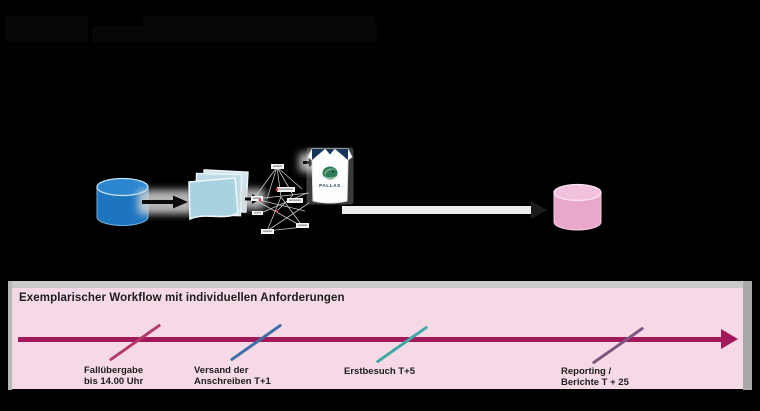 The image size is (760, 411). What do you see at coordinates (380, 284) in the screenshot?
I see `panel-top-strip` at bounding box center [380, 284].